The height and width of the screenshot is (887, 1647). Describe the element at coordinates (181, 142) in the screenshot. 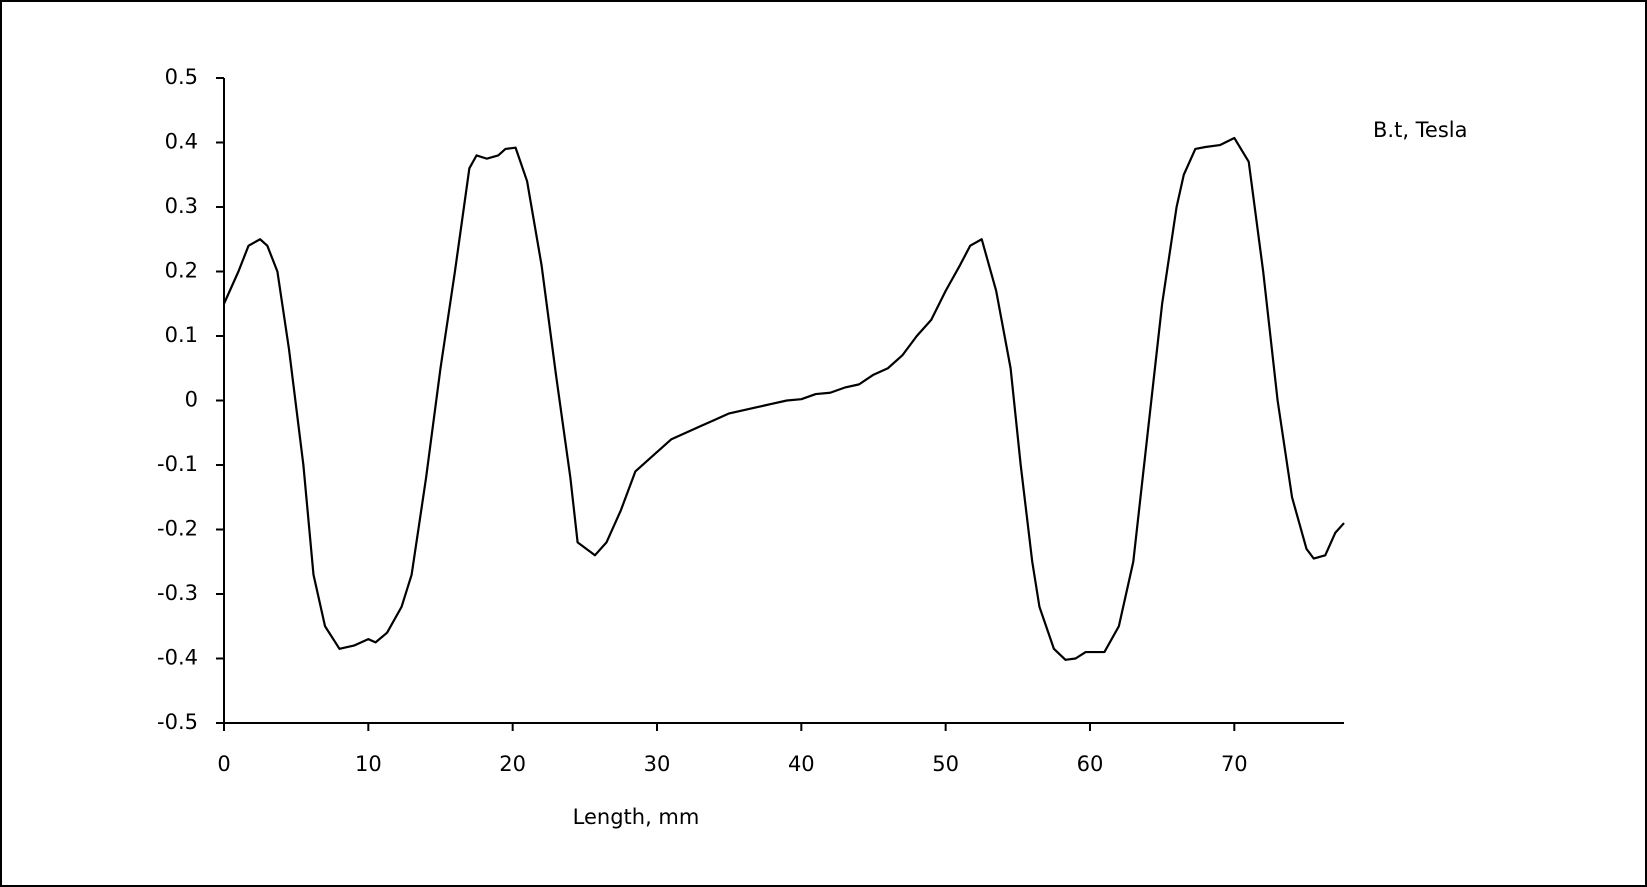

I see `y-tick-label: 0.4` at that location.